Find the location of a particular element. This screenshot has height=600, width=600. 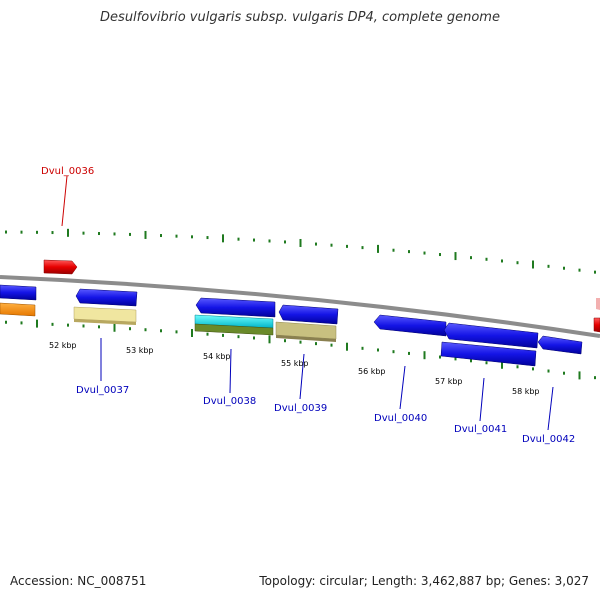

gene-label-dvul-0041: Dvul_0041 is located at coordinates (480, 429).